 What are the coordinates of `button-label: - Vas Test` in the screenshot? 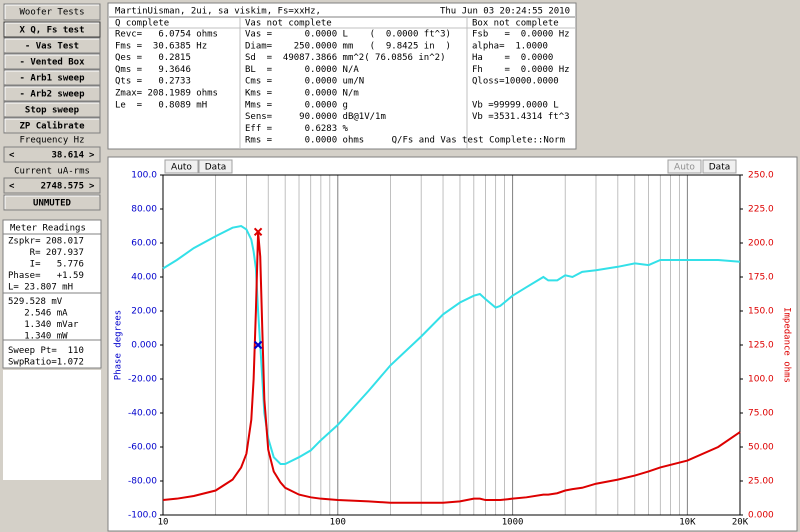 It's located at (52, 47).